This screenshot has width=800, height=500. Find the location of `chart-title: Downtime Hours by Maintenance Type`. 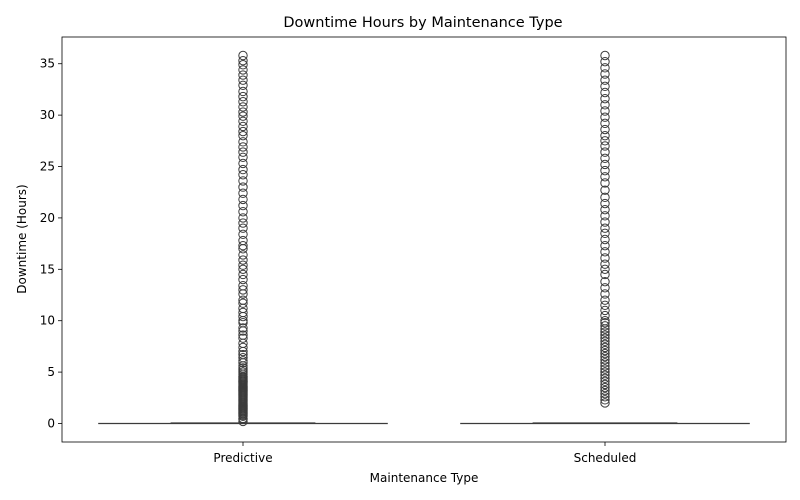

chart-title: Downtime Hours by Maintenance Type is located at coordinates (422, 23).